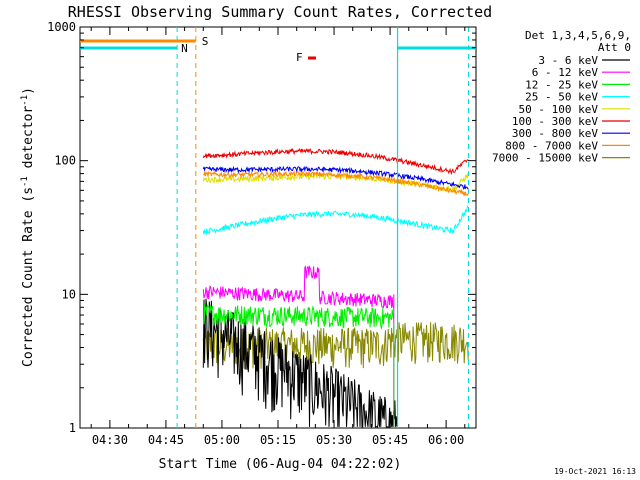  I want to click on legend-label: 100 - 300 keV, so click(555, 121).